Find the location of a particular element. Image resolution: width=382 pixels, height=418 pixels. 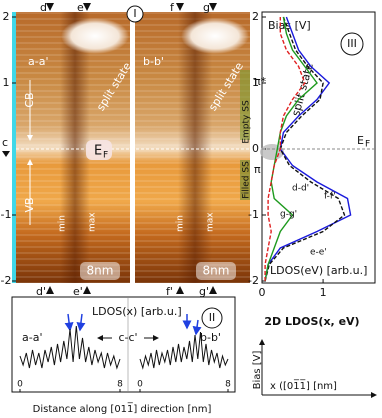

ef-box is located at coordinates (99, 150).